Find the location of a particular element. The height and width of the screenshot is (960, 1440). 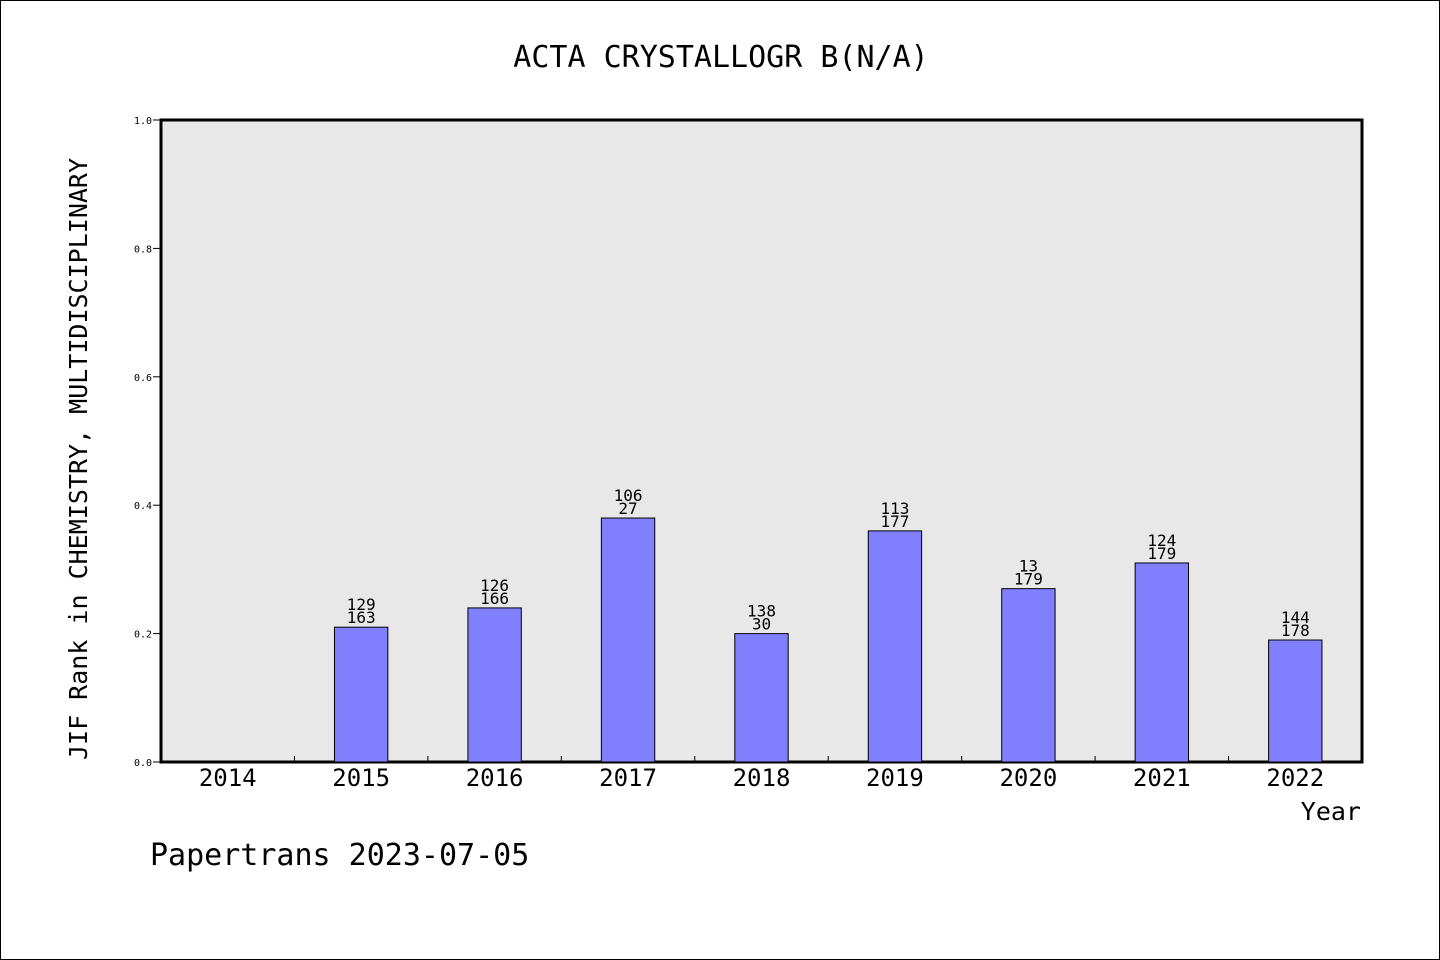

bar-2015 is located at coordinates (361, 694).